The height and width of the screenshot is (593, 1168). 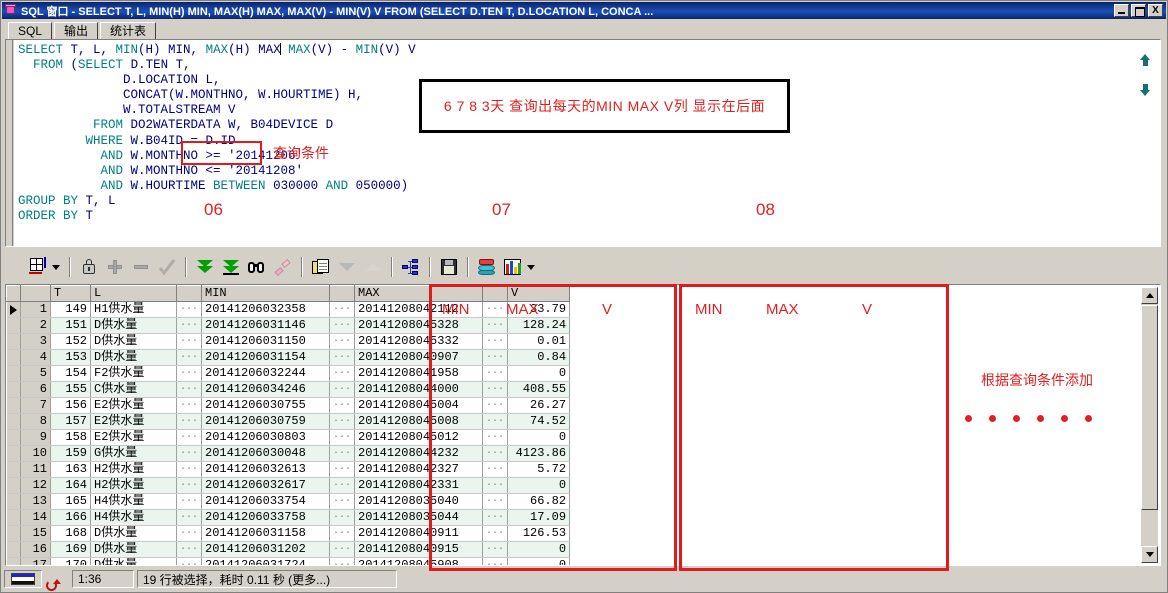 I want to click on fetch-all-records-button, so click(x=231, y=267).